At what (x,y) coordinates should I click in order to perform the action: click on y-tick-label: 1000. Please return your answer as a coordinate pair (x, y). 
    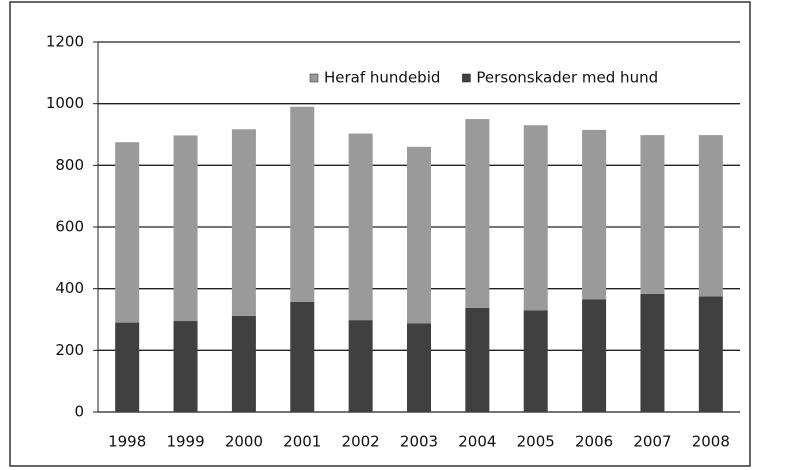
    Looking at the image, I should click on (65, 103).